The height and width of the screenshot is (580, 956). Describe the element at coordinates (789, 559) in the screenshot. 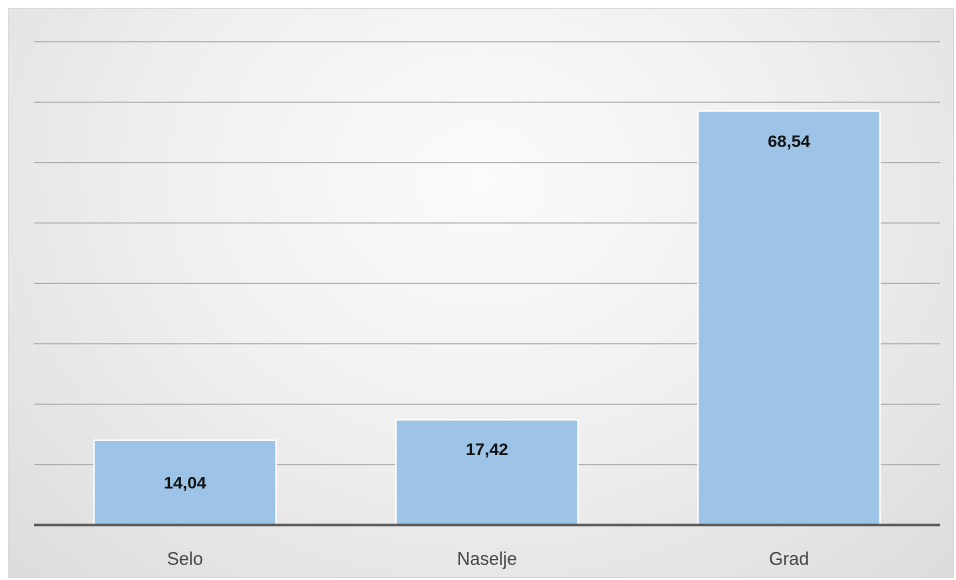

I see `category-label-grad: Grad` at that location.